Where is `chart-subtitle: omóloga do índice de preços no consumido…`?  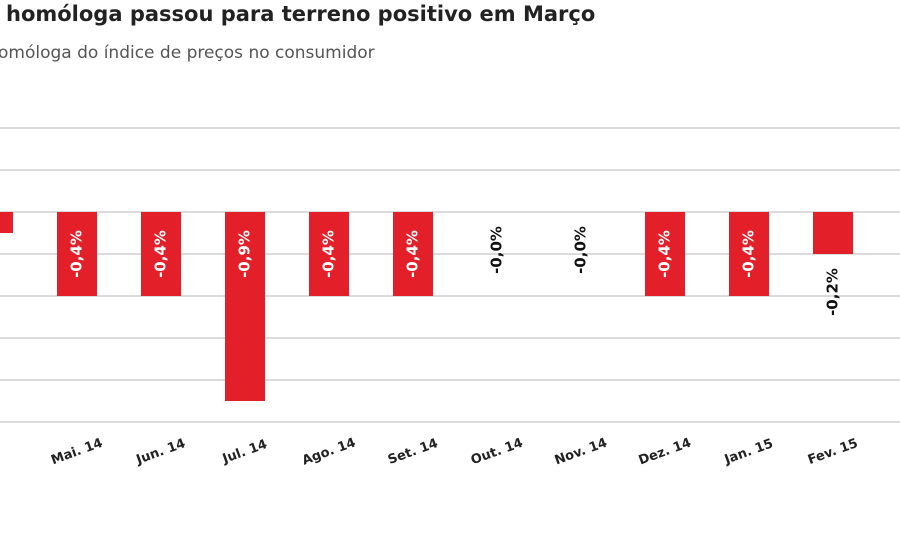
chart-subtitle: omóloga do índice de preços no consumido… is located at coordinates (187, 53).